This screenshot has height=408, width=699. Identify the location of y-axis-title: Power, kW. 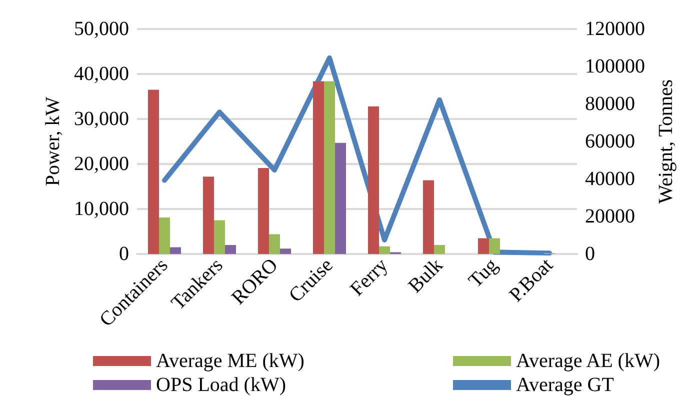
(53, 141).